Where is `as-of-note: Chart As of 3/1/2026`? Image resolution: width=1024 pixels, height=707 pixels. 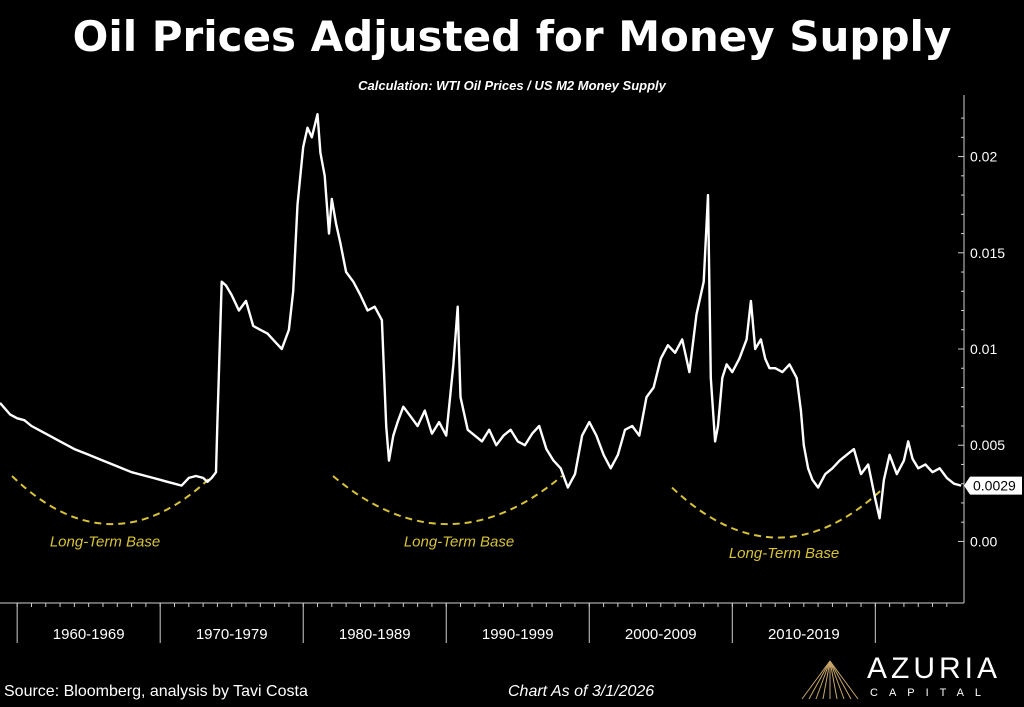 as-of-note: Chart As of 3/1/2026 is located at coordinates (581, 691).